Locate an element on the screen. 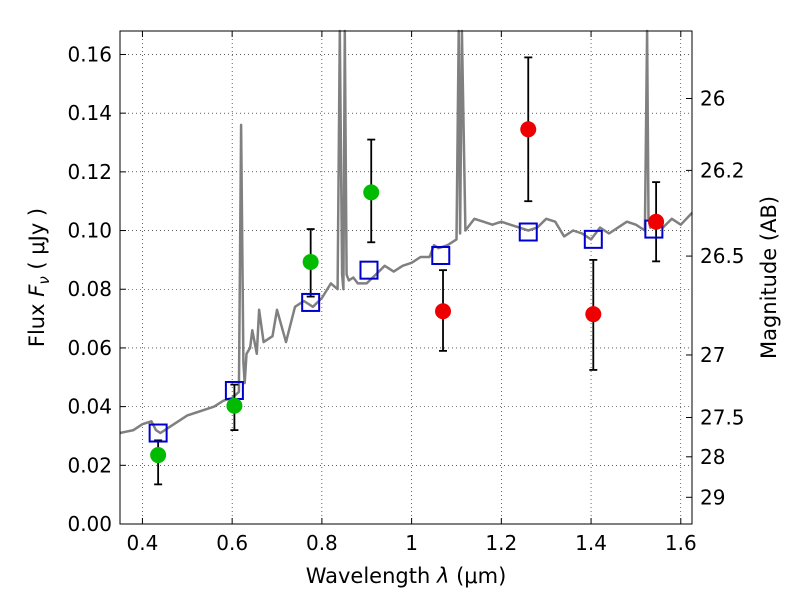  x-axis-label: Wavelength λ (μm) is located at coordinates (406, 576).